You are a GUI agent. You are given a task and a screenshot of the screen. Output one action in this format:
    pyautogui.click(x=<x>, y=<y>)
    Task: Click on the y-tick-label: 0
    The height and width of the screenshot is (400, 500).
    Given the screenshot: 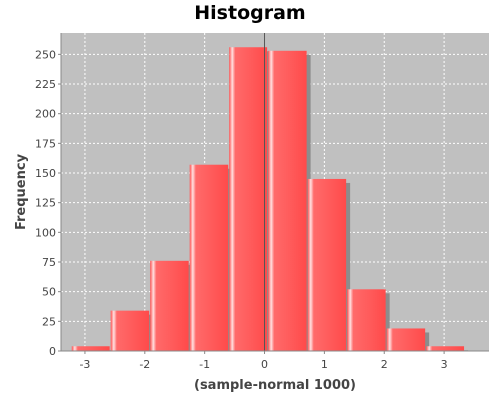 What is the action you would take?
    pyautogui.click(x=52, y=351)
    